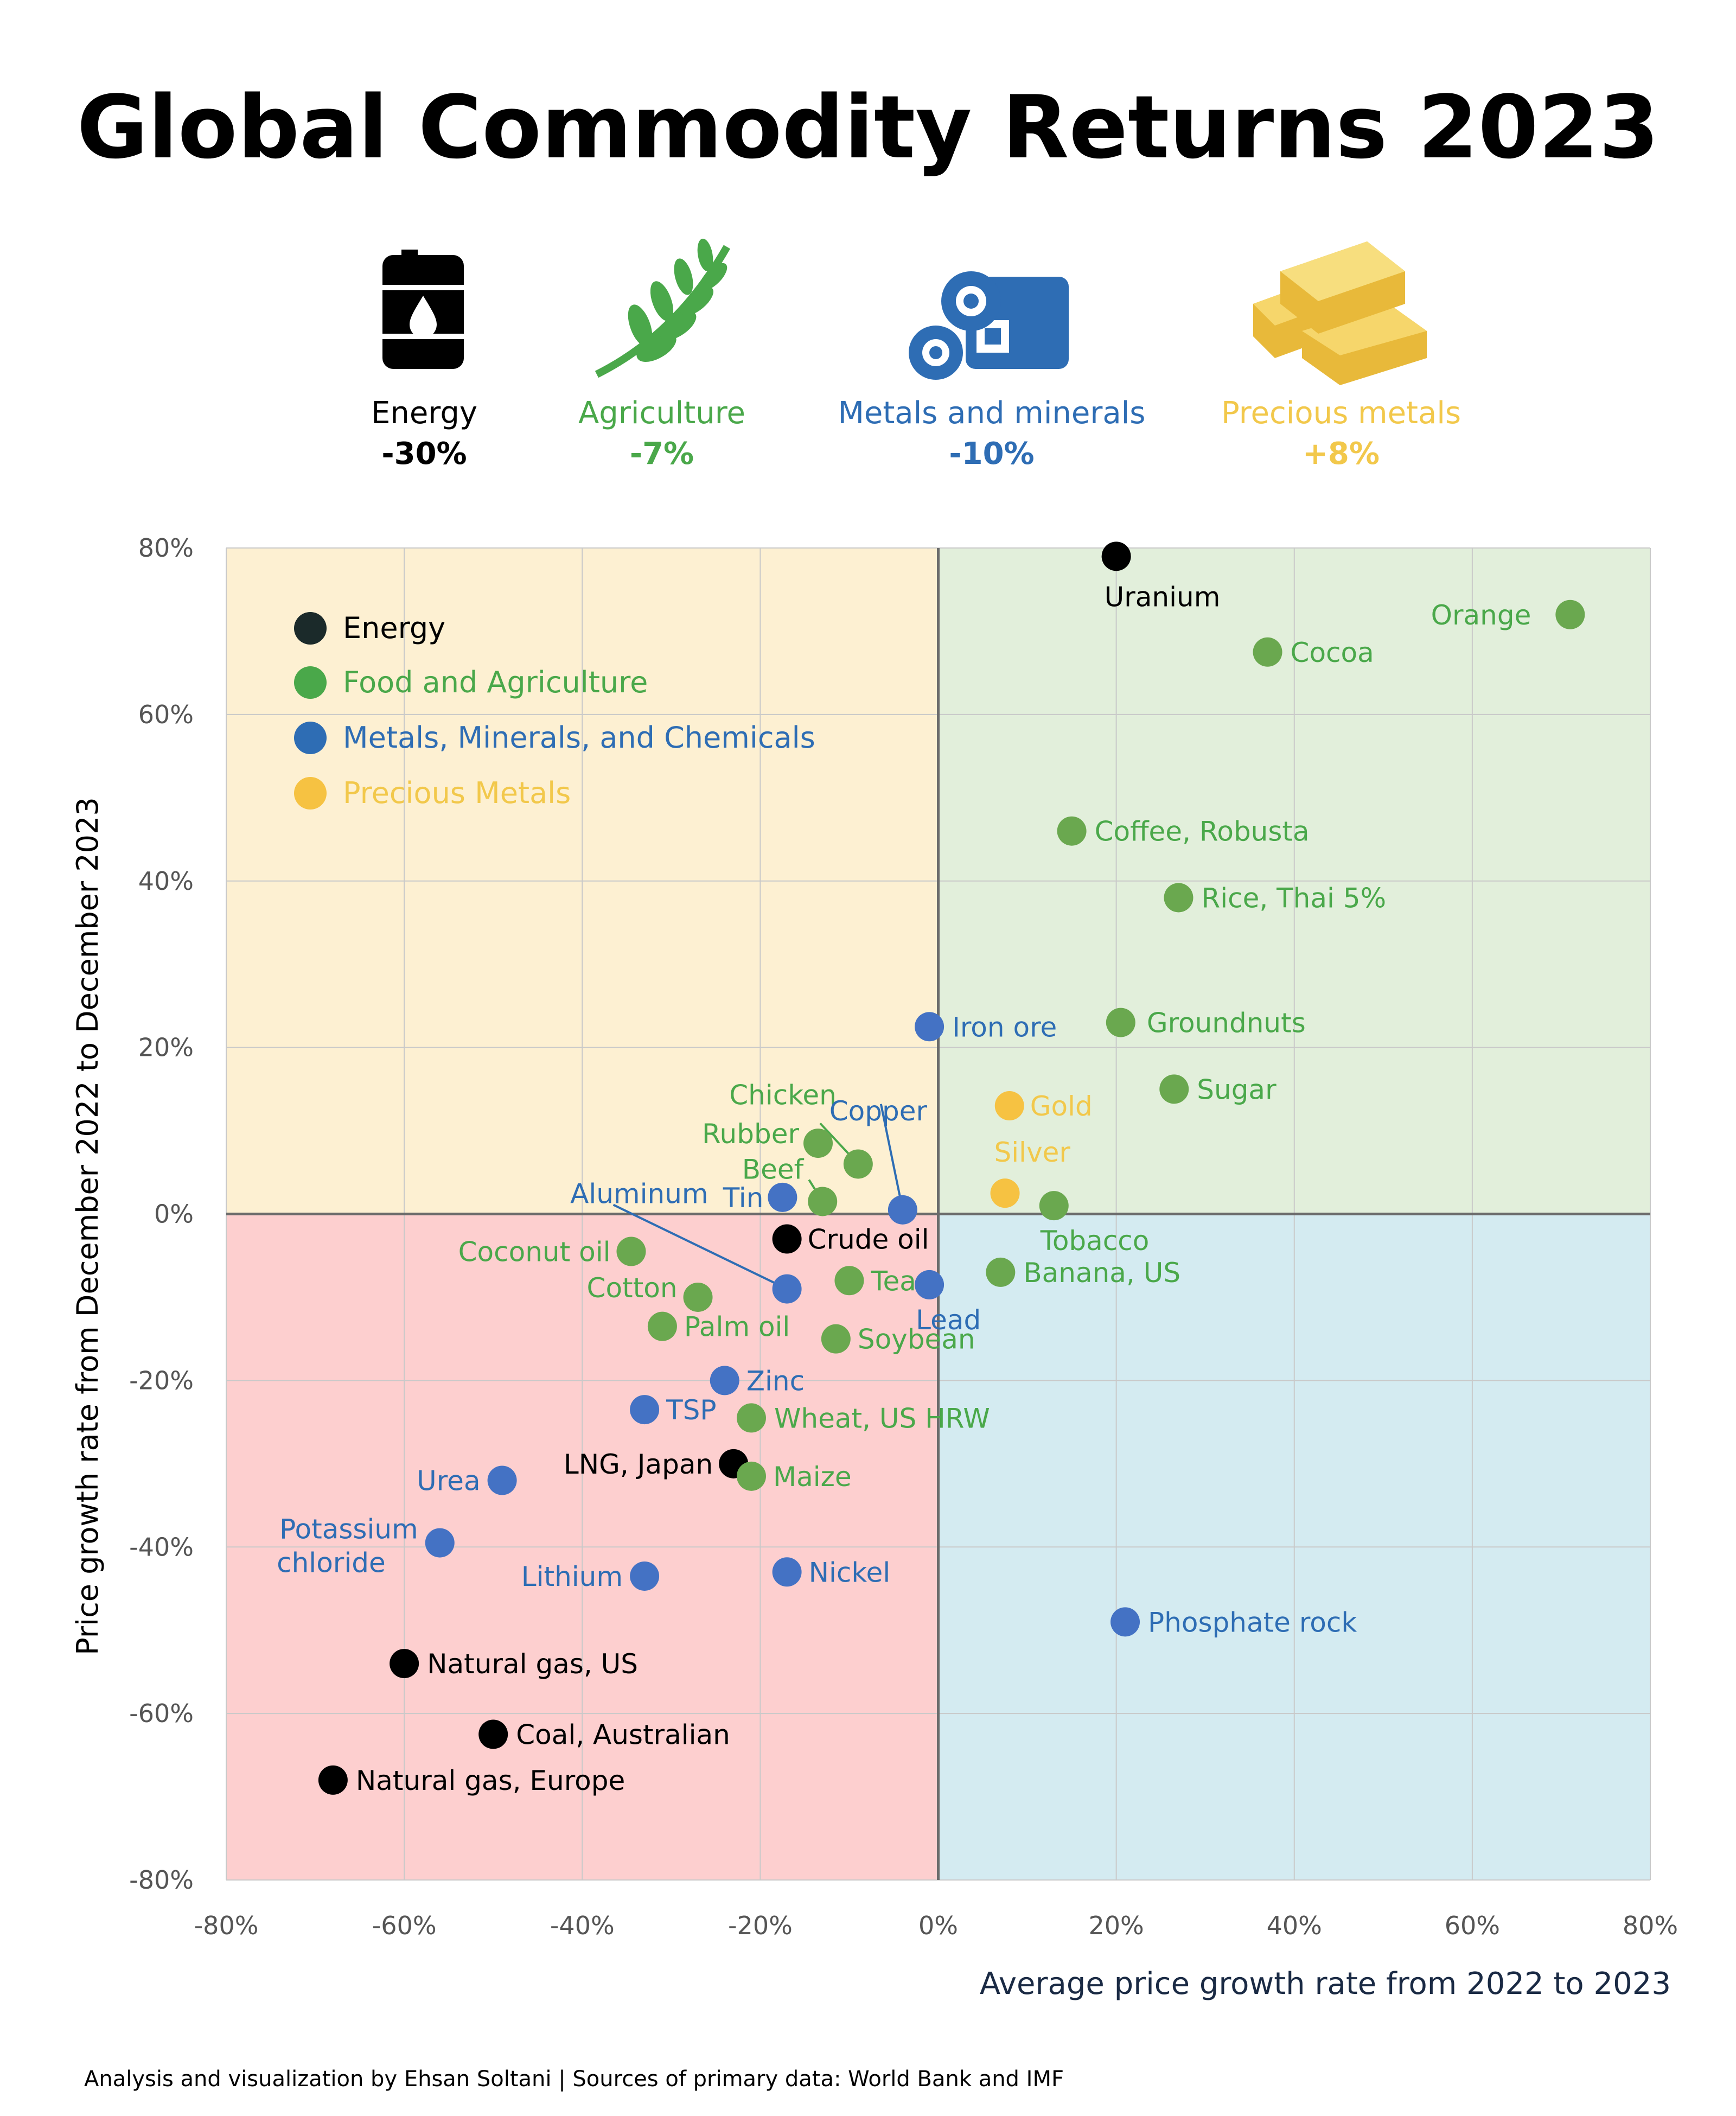  What do you see at coordinates (991, 453) in the screenshot?
I see `summary-metals-value: -10%` at bounding box center [991, 453].